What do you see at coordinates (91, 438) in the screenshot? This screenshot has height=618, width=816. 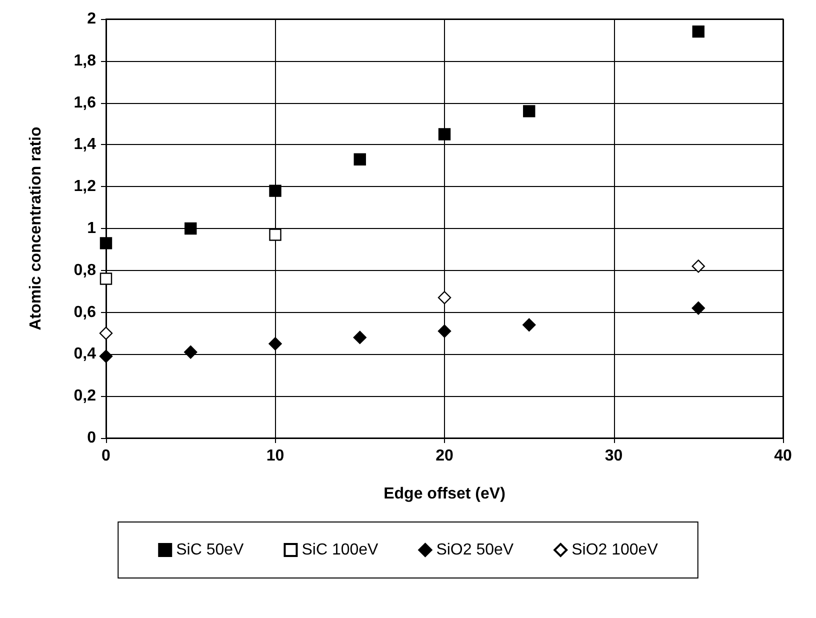 I see `y-tick-label: 0` at bounding box center [91, 438].